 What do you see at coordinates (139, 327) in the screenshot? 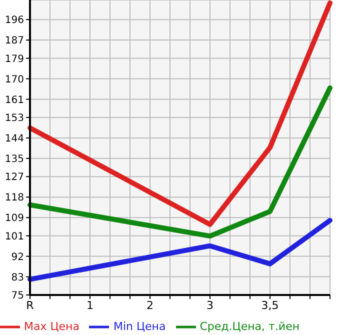
I see `legend-label: Min Цена` at bounding box center [139, 327].